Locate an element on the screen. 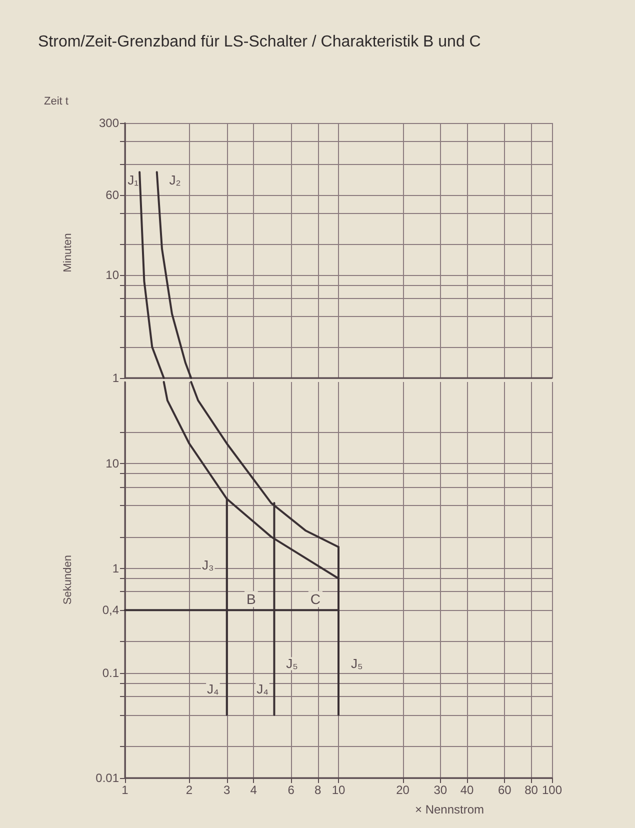  annotation: J₂ is located at coordinates (175, 180).